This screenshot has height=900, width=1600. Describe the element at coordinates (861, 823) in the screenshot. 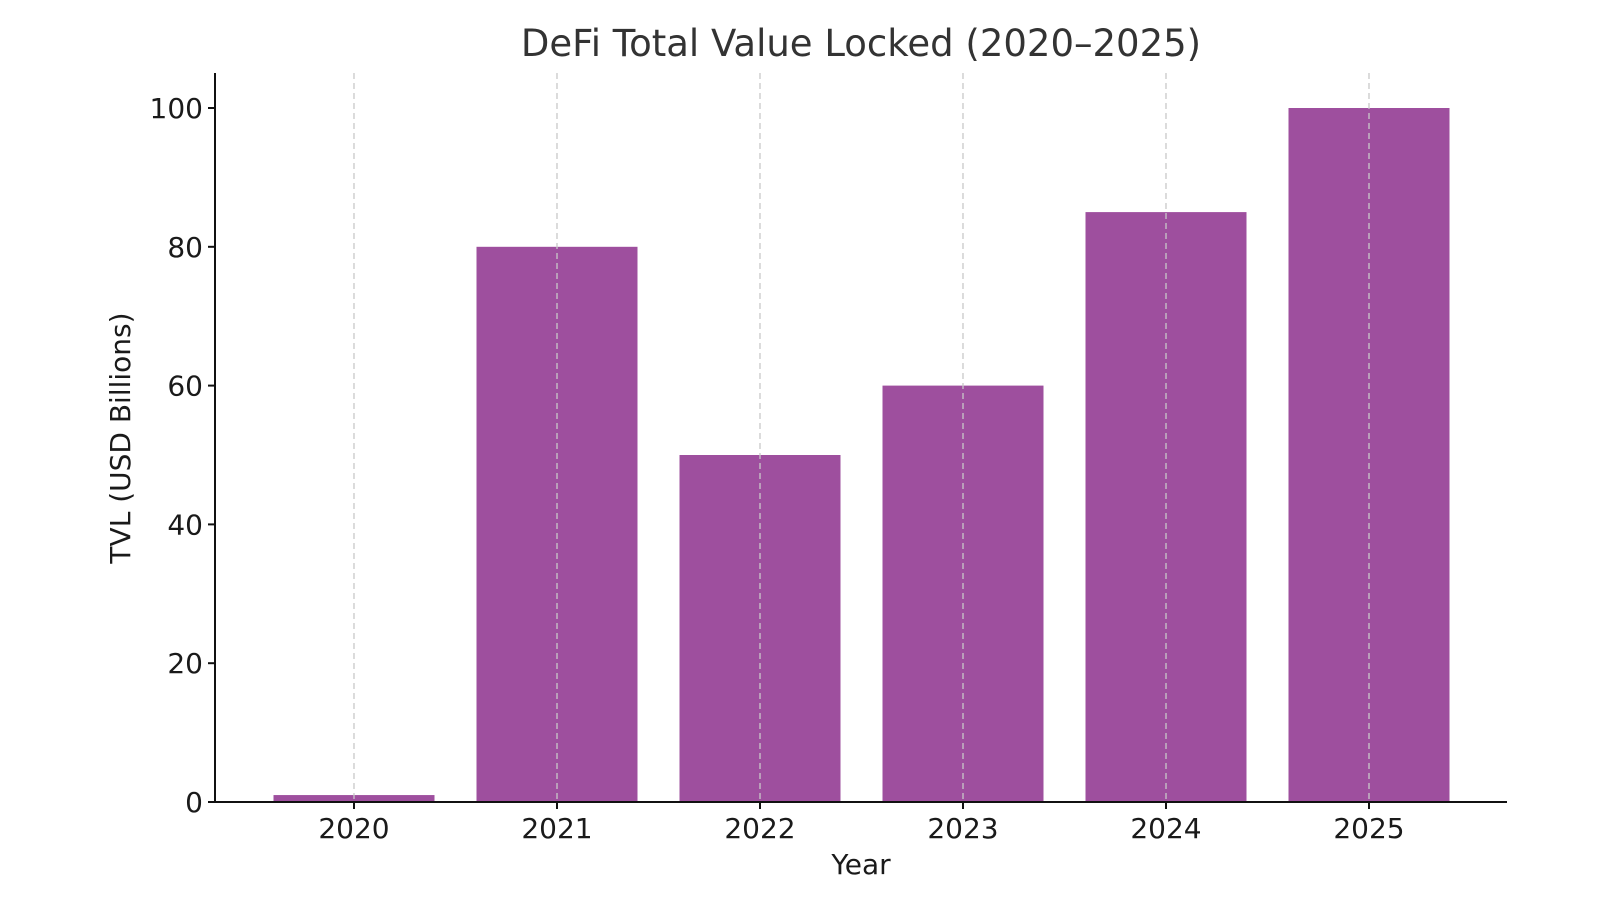

I see `x-ticks: 2020 2021 2022 2023 2024 2025` at that location.